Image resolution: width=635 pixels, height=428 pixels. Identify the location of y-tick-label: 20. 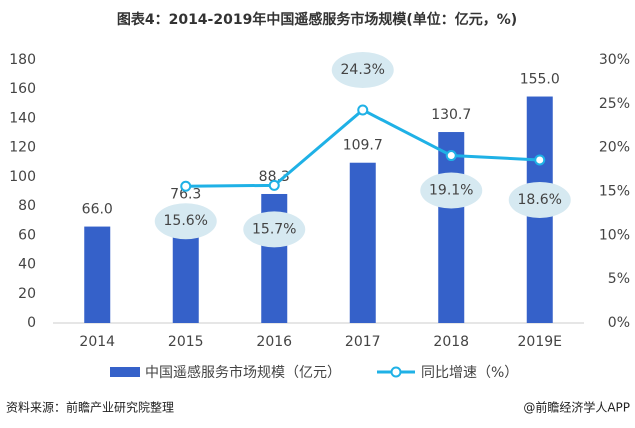
(27, 294).